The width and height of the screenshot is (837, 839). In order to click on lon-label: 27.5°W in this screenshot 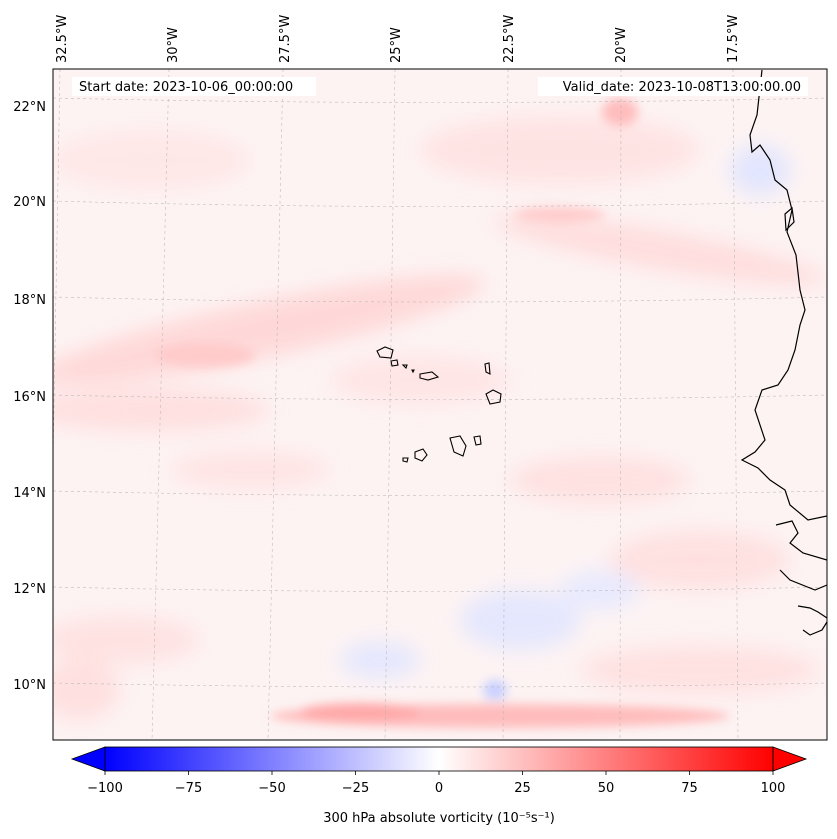, I will do `click(285, 39)`.